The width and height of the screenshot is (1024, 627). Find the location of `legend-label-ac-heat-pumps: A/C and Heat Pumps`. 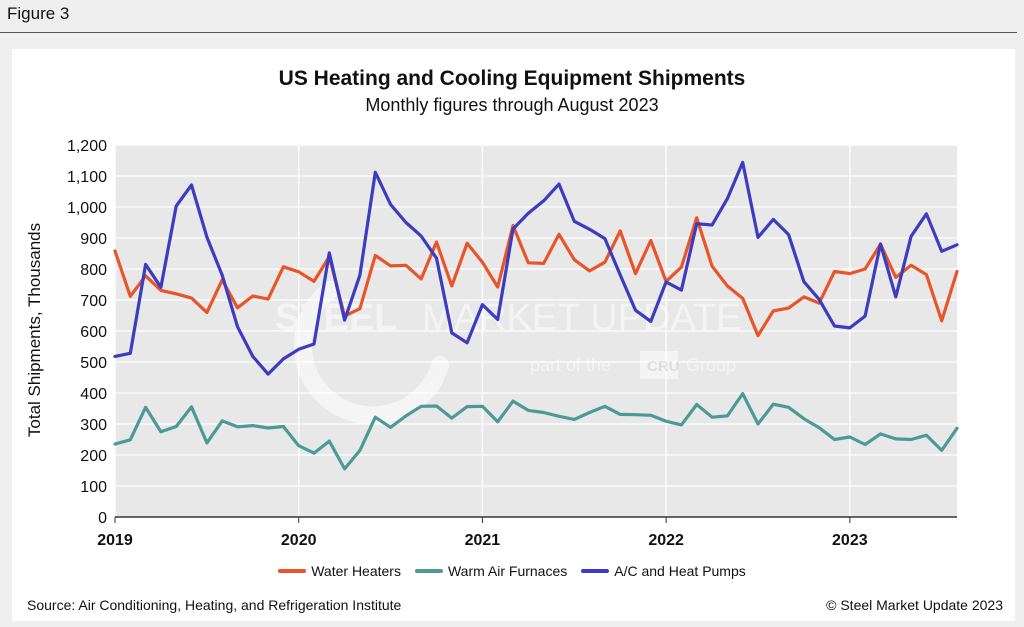

legend-label-ac-heat-pumps: A/C and Heat Pumps is located at coordinates (680, 571).